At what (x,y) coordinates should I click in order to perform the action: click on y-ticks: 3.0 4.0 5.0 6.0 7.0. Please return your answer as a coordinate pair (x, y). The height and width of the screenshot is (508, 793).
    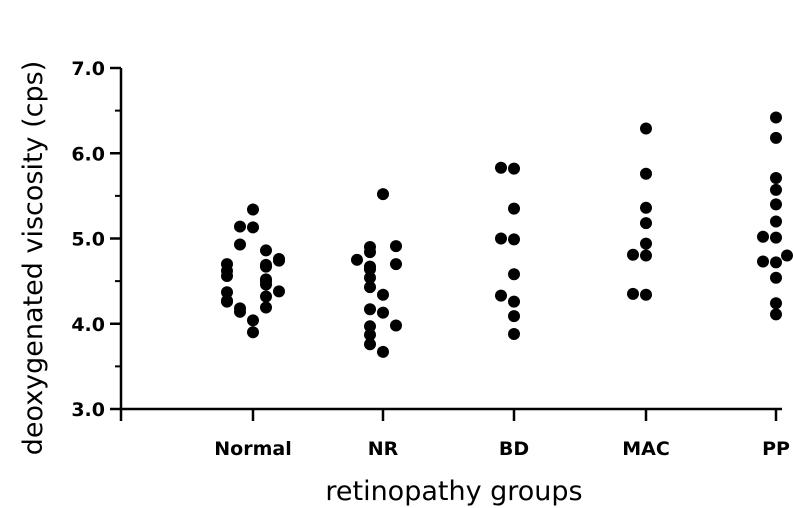
    Looking at the image, I should click on (96, 239).